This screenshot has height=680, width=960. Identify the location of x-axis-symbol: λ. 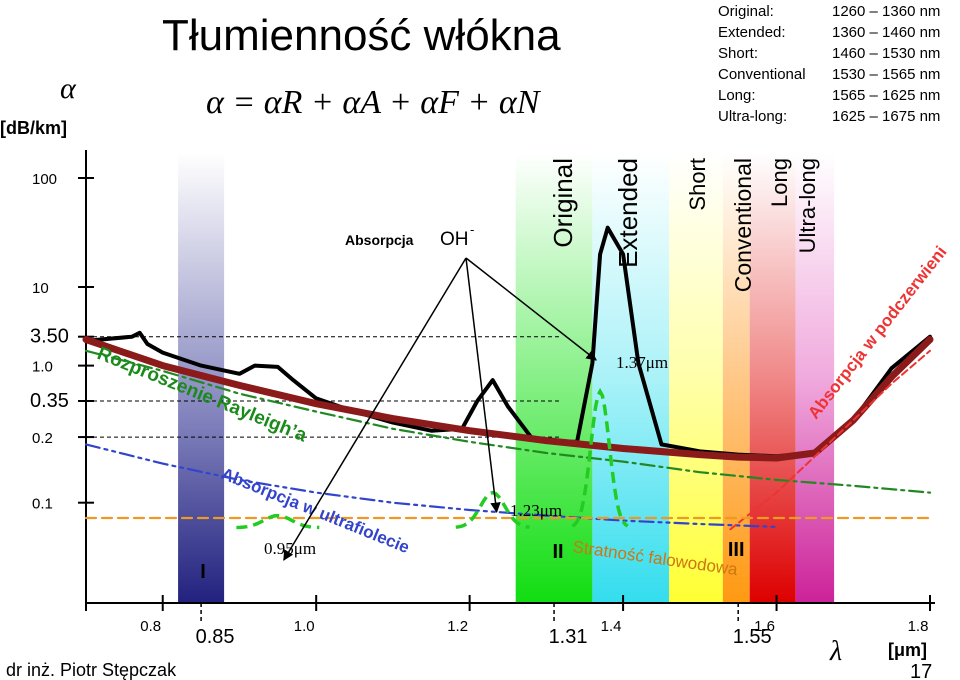
(835, 651).